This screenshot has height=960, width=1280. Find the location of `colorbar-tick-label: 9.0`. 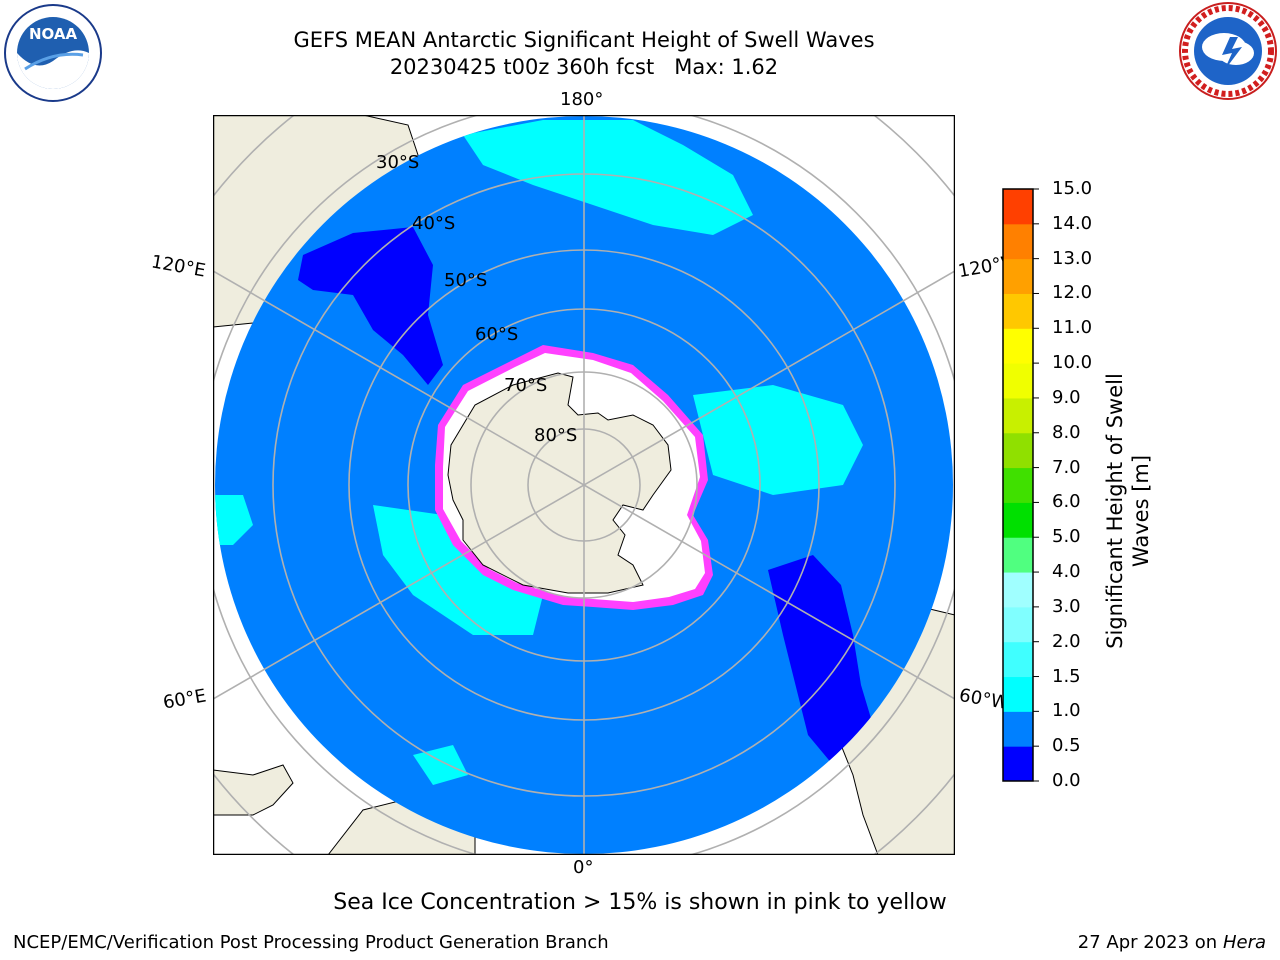

colorbar-tick-label: 9.0 is located at coordinates (1066, 397).